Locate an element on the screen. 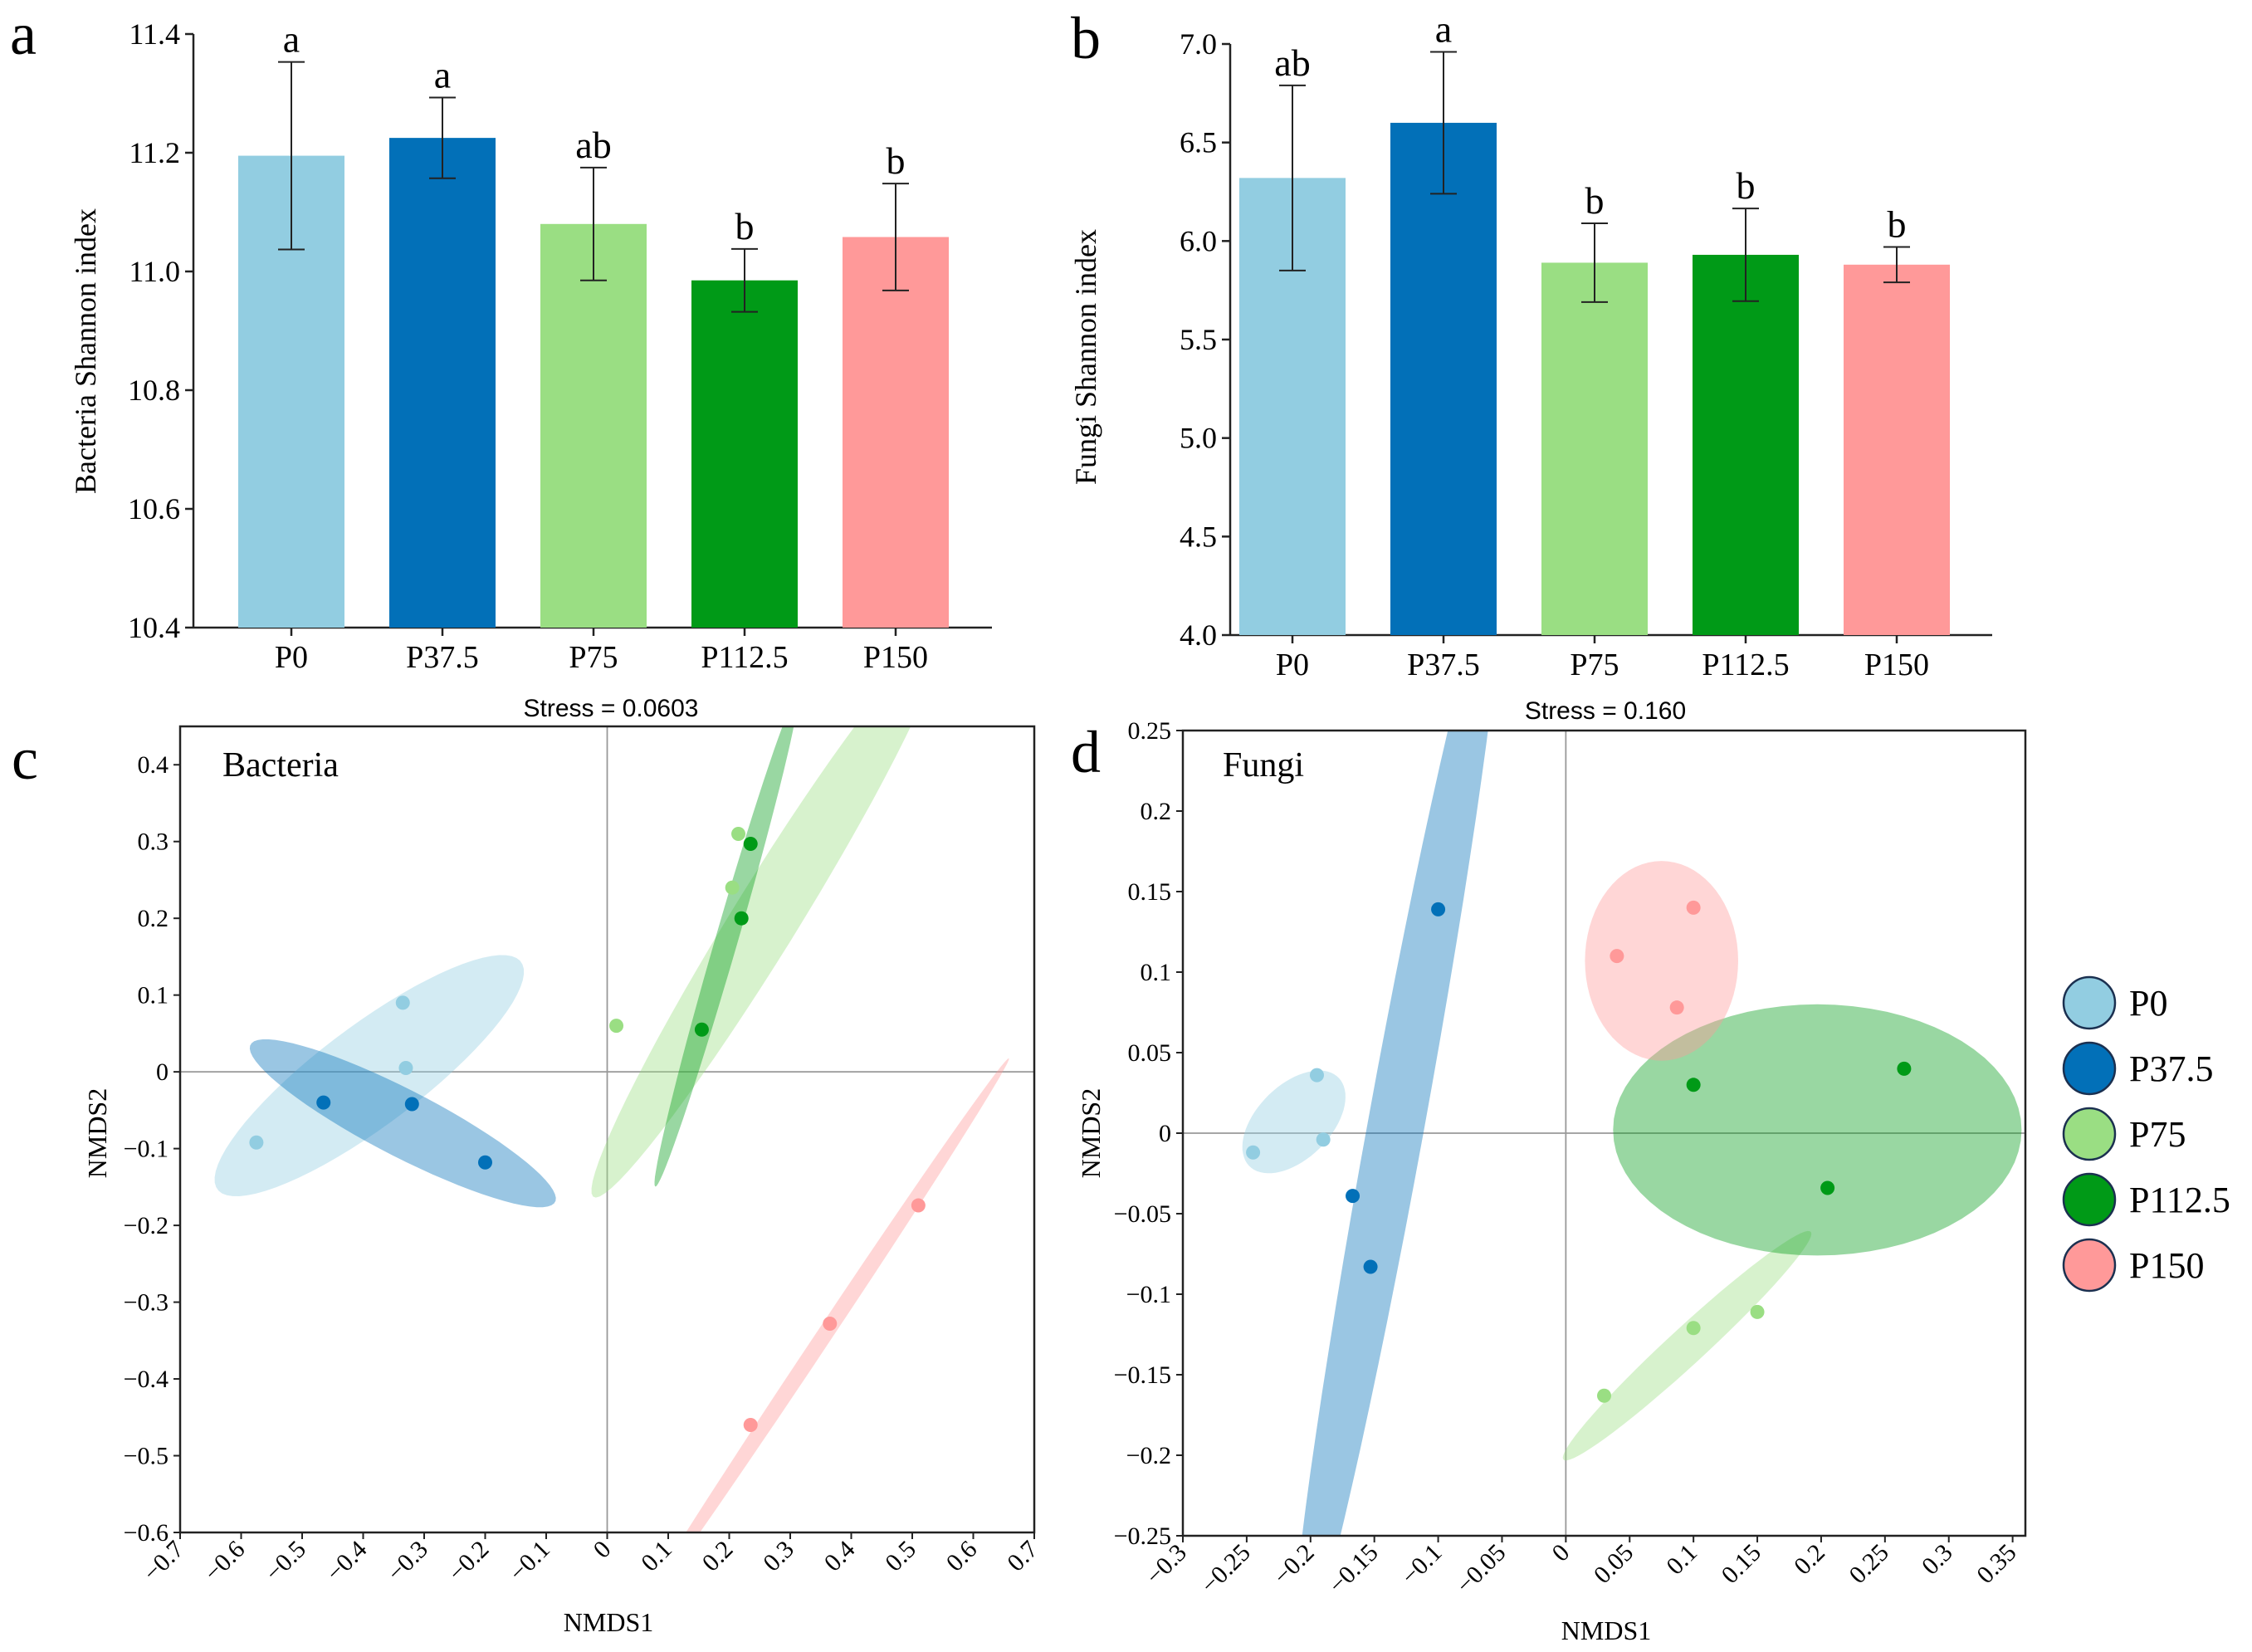 The width and height of the screenshot is (2252, 1652). y-tick-label: −0.4 is located at coordinates (146, 1379).